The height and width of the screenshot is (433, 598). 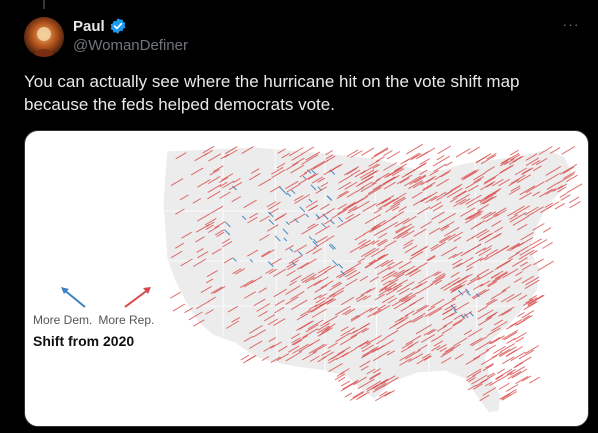 What do you see at coordinates (130, 45) in the screenshot?
I see `author-handle: @WomanDefiner` at bounding box center [130, 45].